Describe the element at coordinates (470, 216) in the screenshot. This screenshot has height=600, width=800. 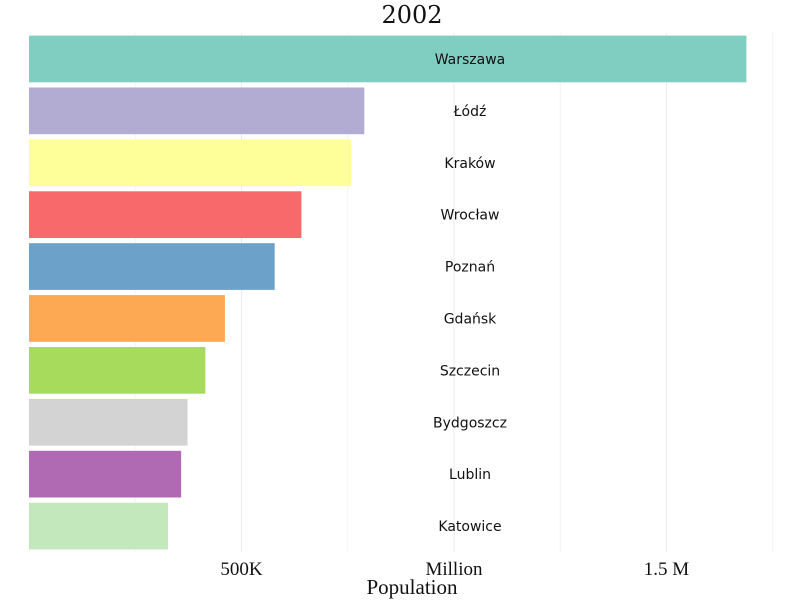
I see `bar-label-3: Wrocław` at that location.